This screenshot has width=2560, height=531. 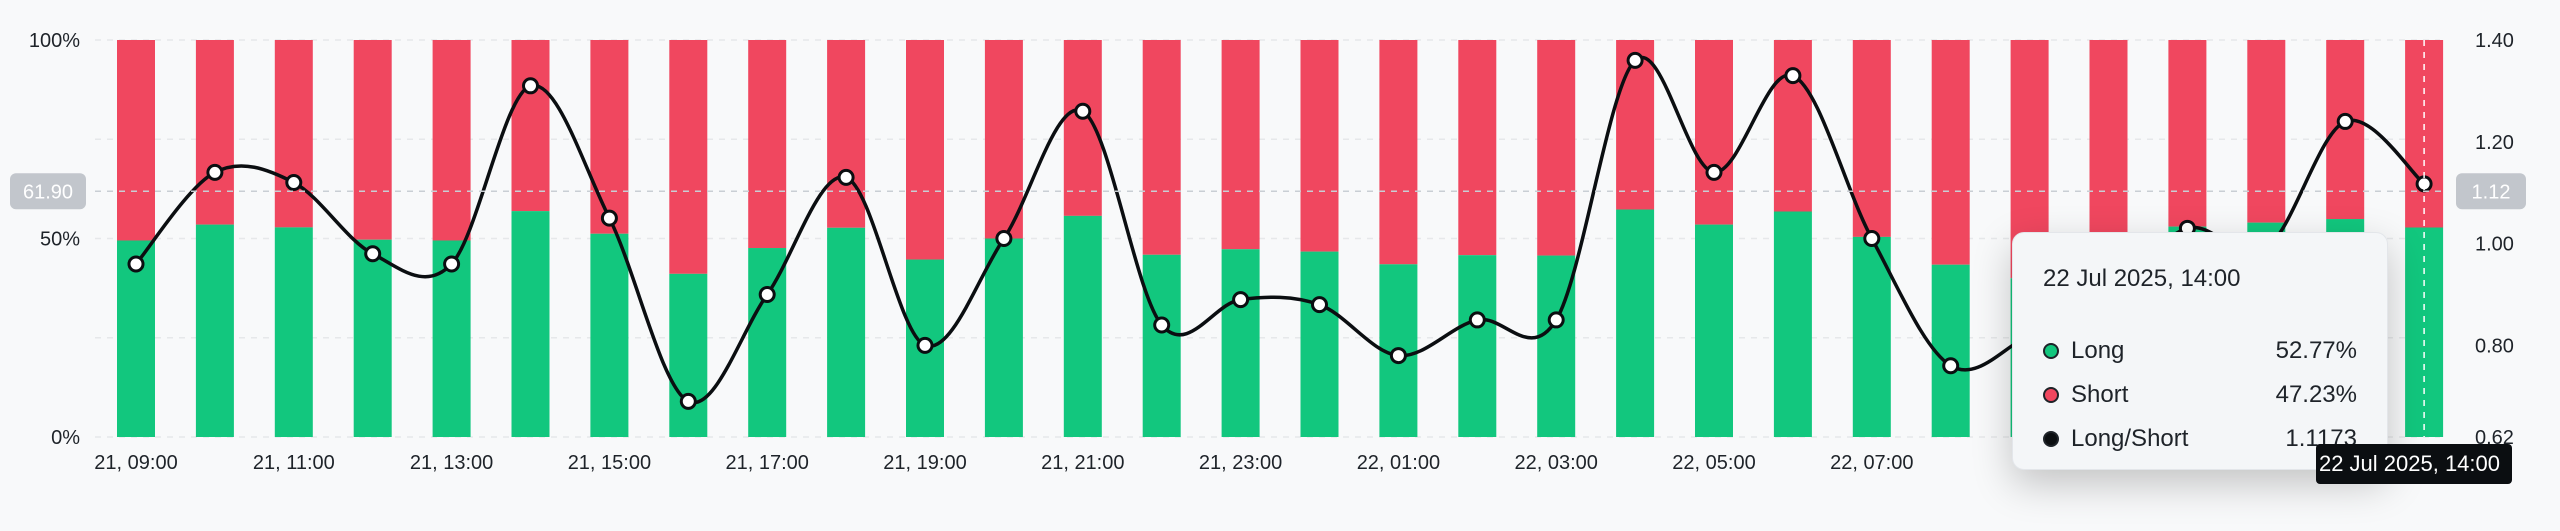 I want to click on tooltip-row-ratio: Long/Short 1.1173, so click(x=2200, y=439).